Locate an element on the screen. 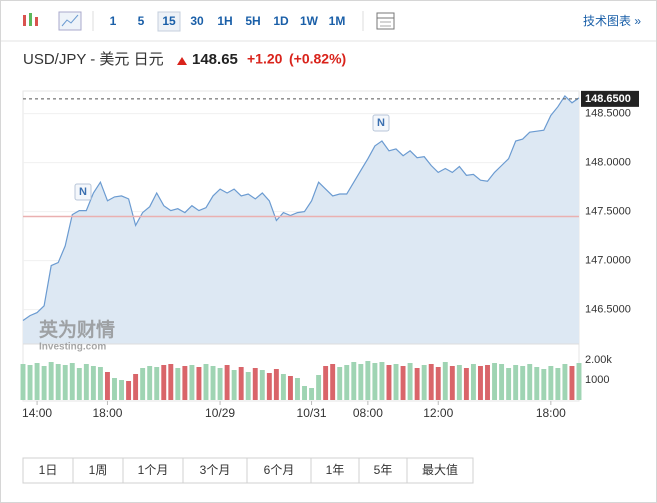 Image resolution: width=657 pixels, height=503 pixels. range-label: 1个月 is located at coordinates (153, 470).